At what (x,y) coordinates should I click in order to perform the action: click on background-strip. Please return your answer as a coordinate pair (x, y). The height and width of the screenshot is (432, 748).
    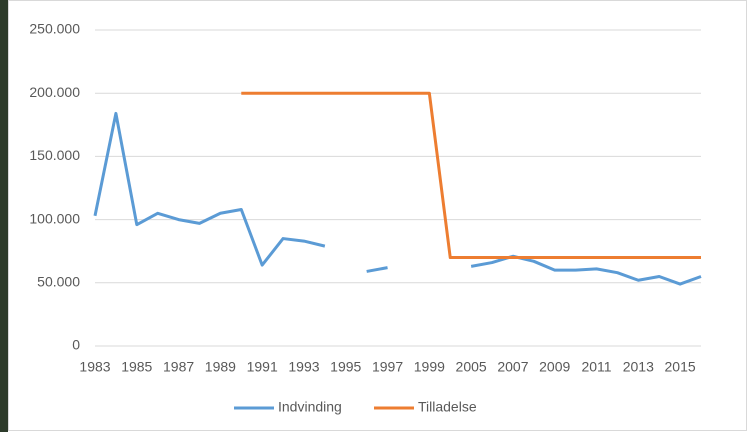
    Looking at the image, I should click on (4, 216).